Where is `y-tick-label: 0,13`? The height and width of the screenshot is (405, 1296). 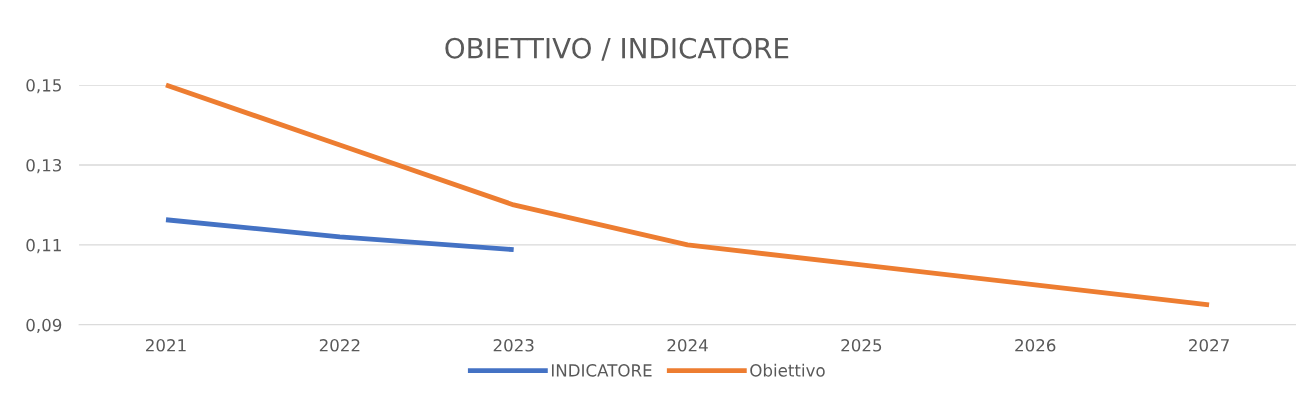 y-tick-label: 0,13 is located at coordinates (44, 166).